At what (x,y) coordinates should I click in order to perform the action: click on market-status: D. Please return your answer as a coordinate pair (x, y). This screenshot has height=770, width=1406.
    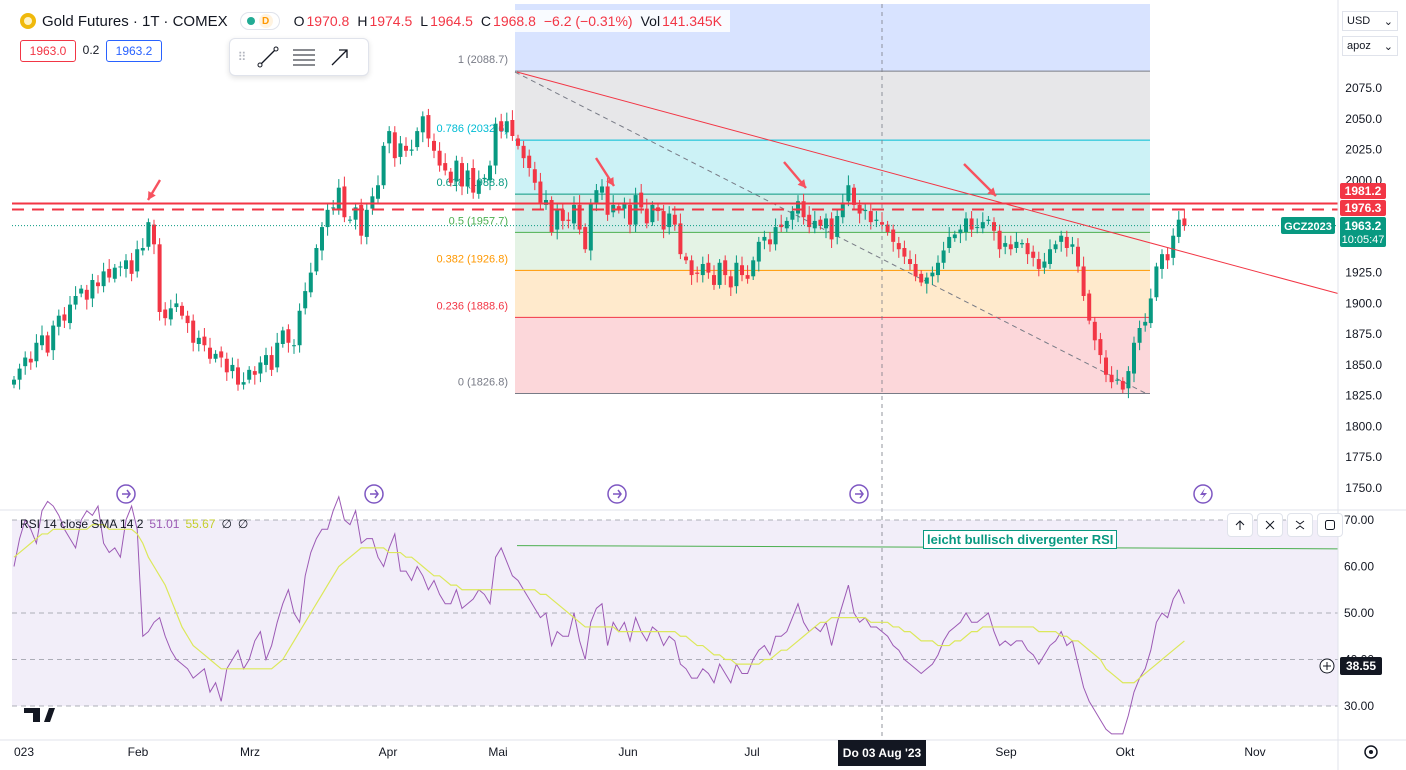
    Looking at the image, I should click on (259, 21).